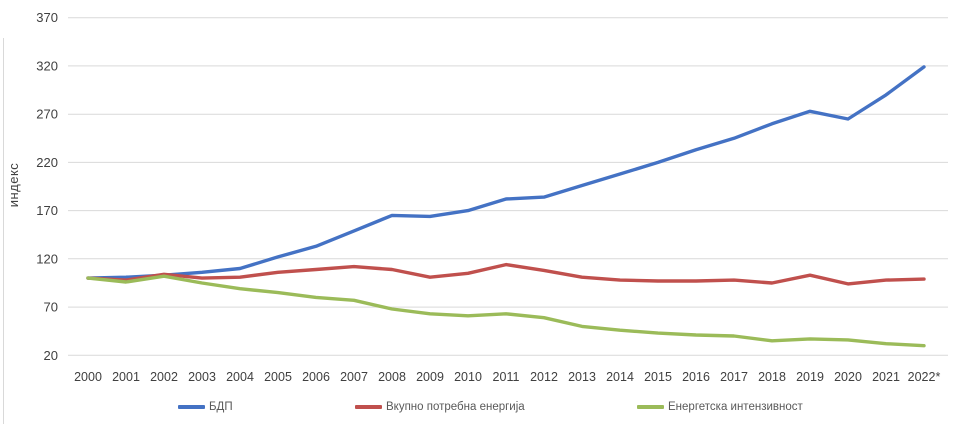 The width and height of the screenshot is (960, 432). What do you see at coordinates (354, 377) in the screenshot?
I see `x-tick-label: 2007` at bounding box center [354, 377].